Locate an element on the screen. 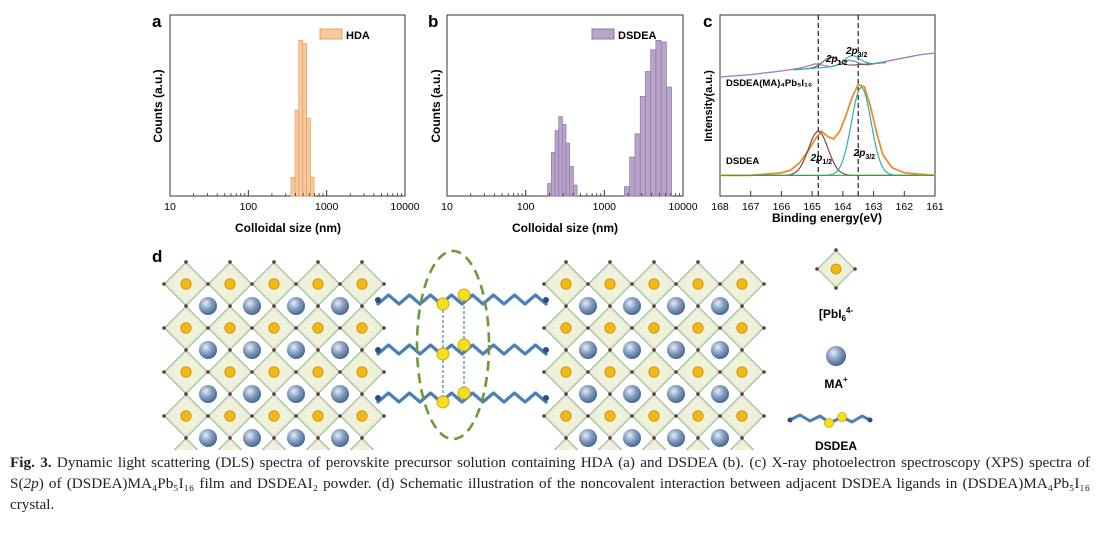 Image resolution: width=1097 pixels, height=535 pixels. caption-label: Fig. 3. is located at coordinates (31, 462).